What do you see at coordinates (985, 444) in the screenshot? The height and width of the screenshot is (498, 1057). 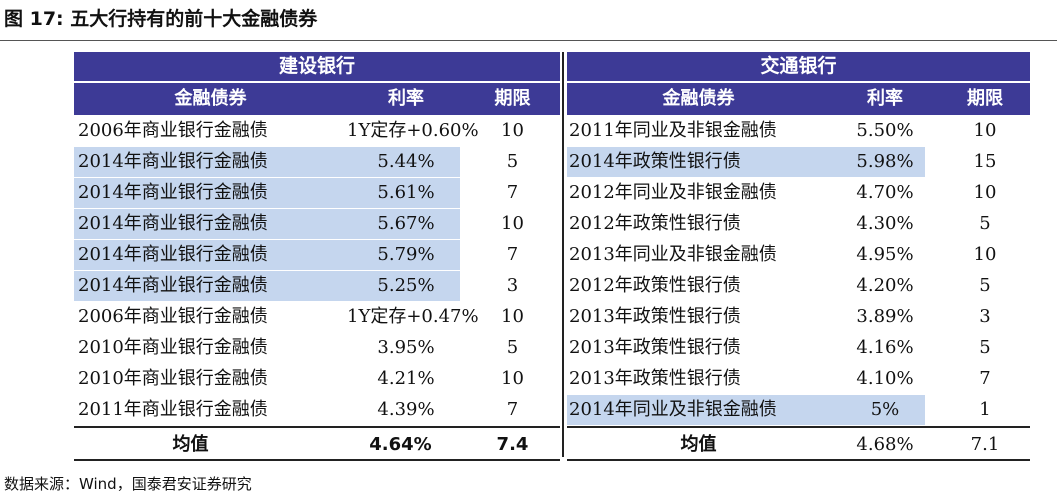 I see `average-term: 7.1` at bounding box center [985, 444].